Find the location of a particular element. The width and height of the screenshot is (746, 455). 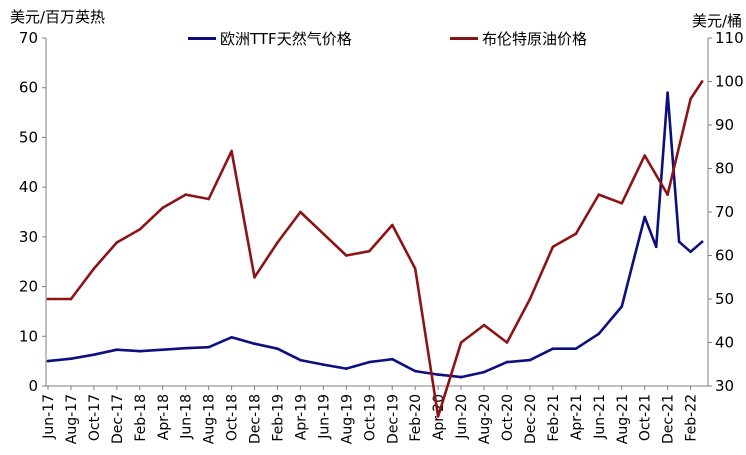

x-tick-label: Dec-20 is located at coordinates (531, 419).